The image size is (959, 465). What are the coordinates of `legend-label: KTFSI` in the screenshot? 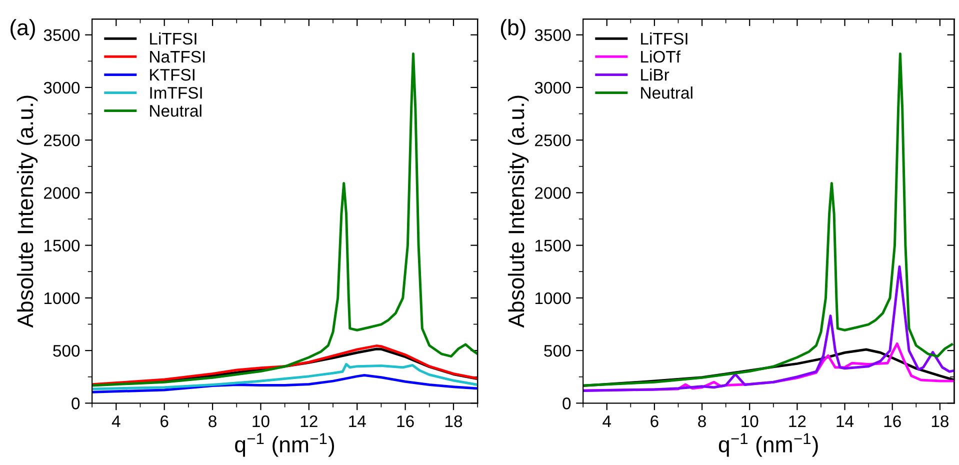 It's located at (172, 74).